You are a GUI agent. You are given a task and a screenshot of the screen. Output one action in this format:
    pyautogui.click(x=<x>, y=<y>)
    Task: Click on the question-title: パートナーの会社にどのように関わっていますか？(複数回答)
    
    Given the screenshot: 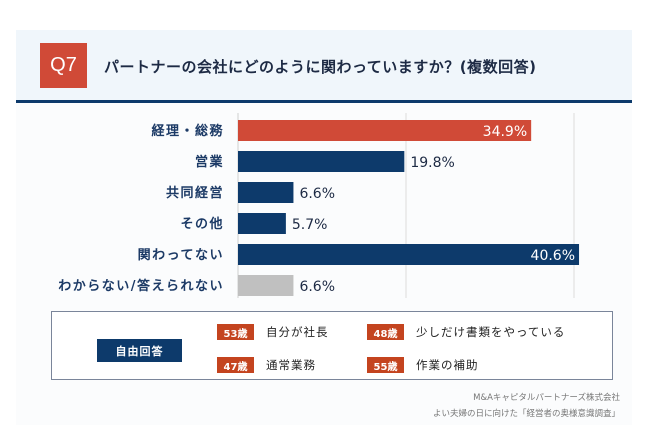 What is the action you would take?
    pyautogui.click(x=320, y=67)
    